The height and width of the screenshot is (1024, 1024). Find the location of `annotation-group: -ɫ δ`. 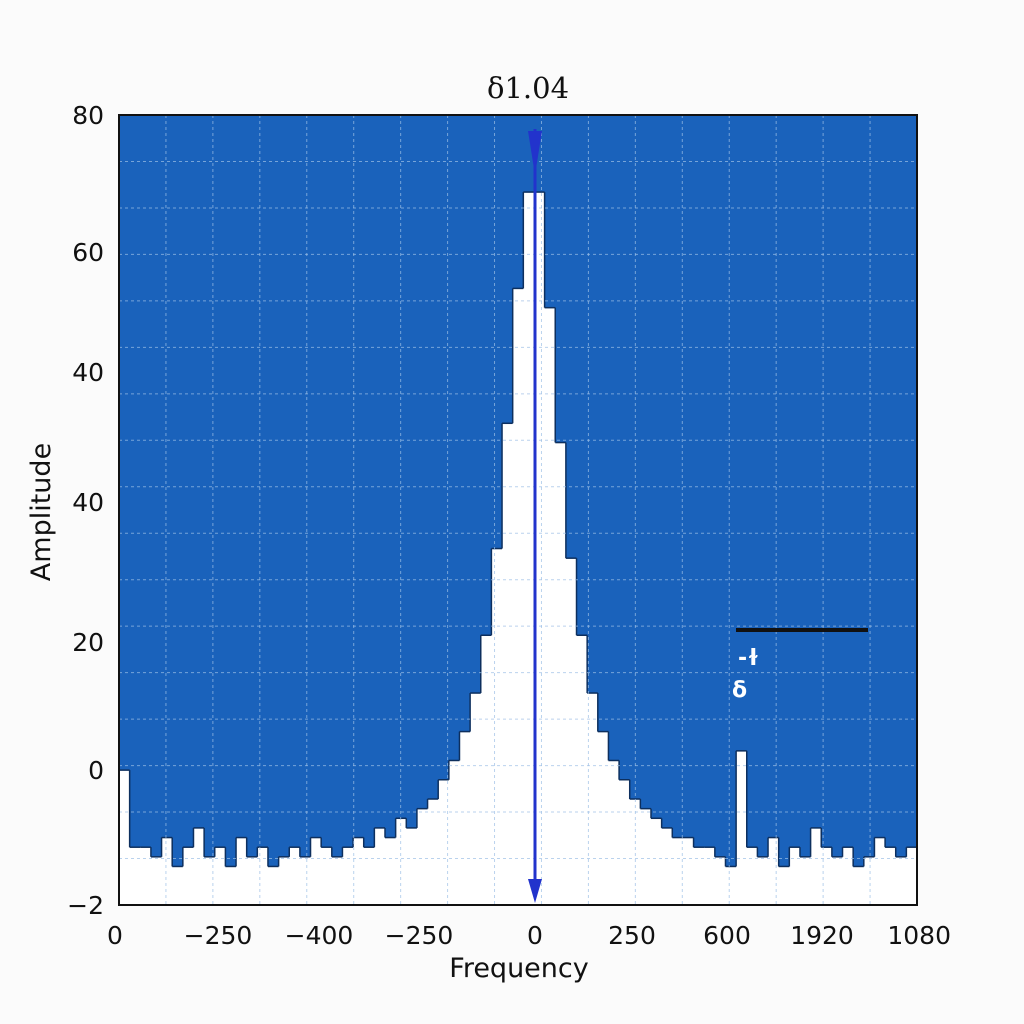

annotation-group: -ɫ δ is located at coordinates (800, 665).